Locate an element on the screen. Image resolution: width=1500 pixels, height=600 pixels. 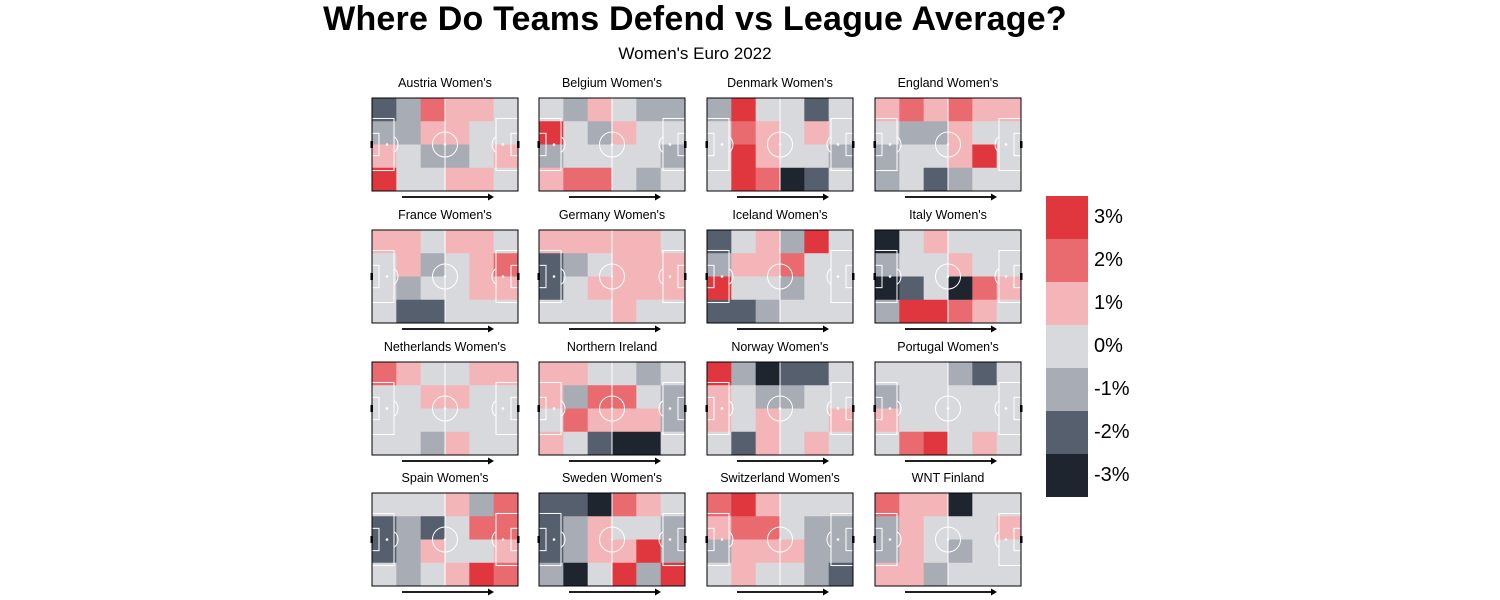
panel-title: Sweden Women's is located at coordinates (612, 478).